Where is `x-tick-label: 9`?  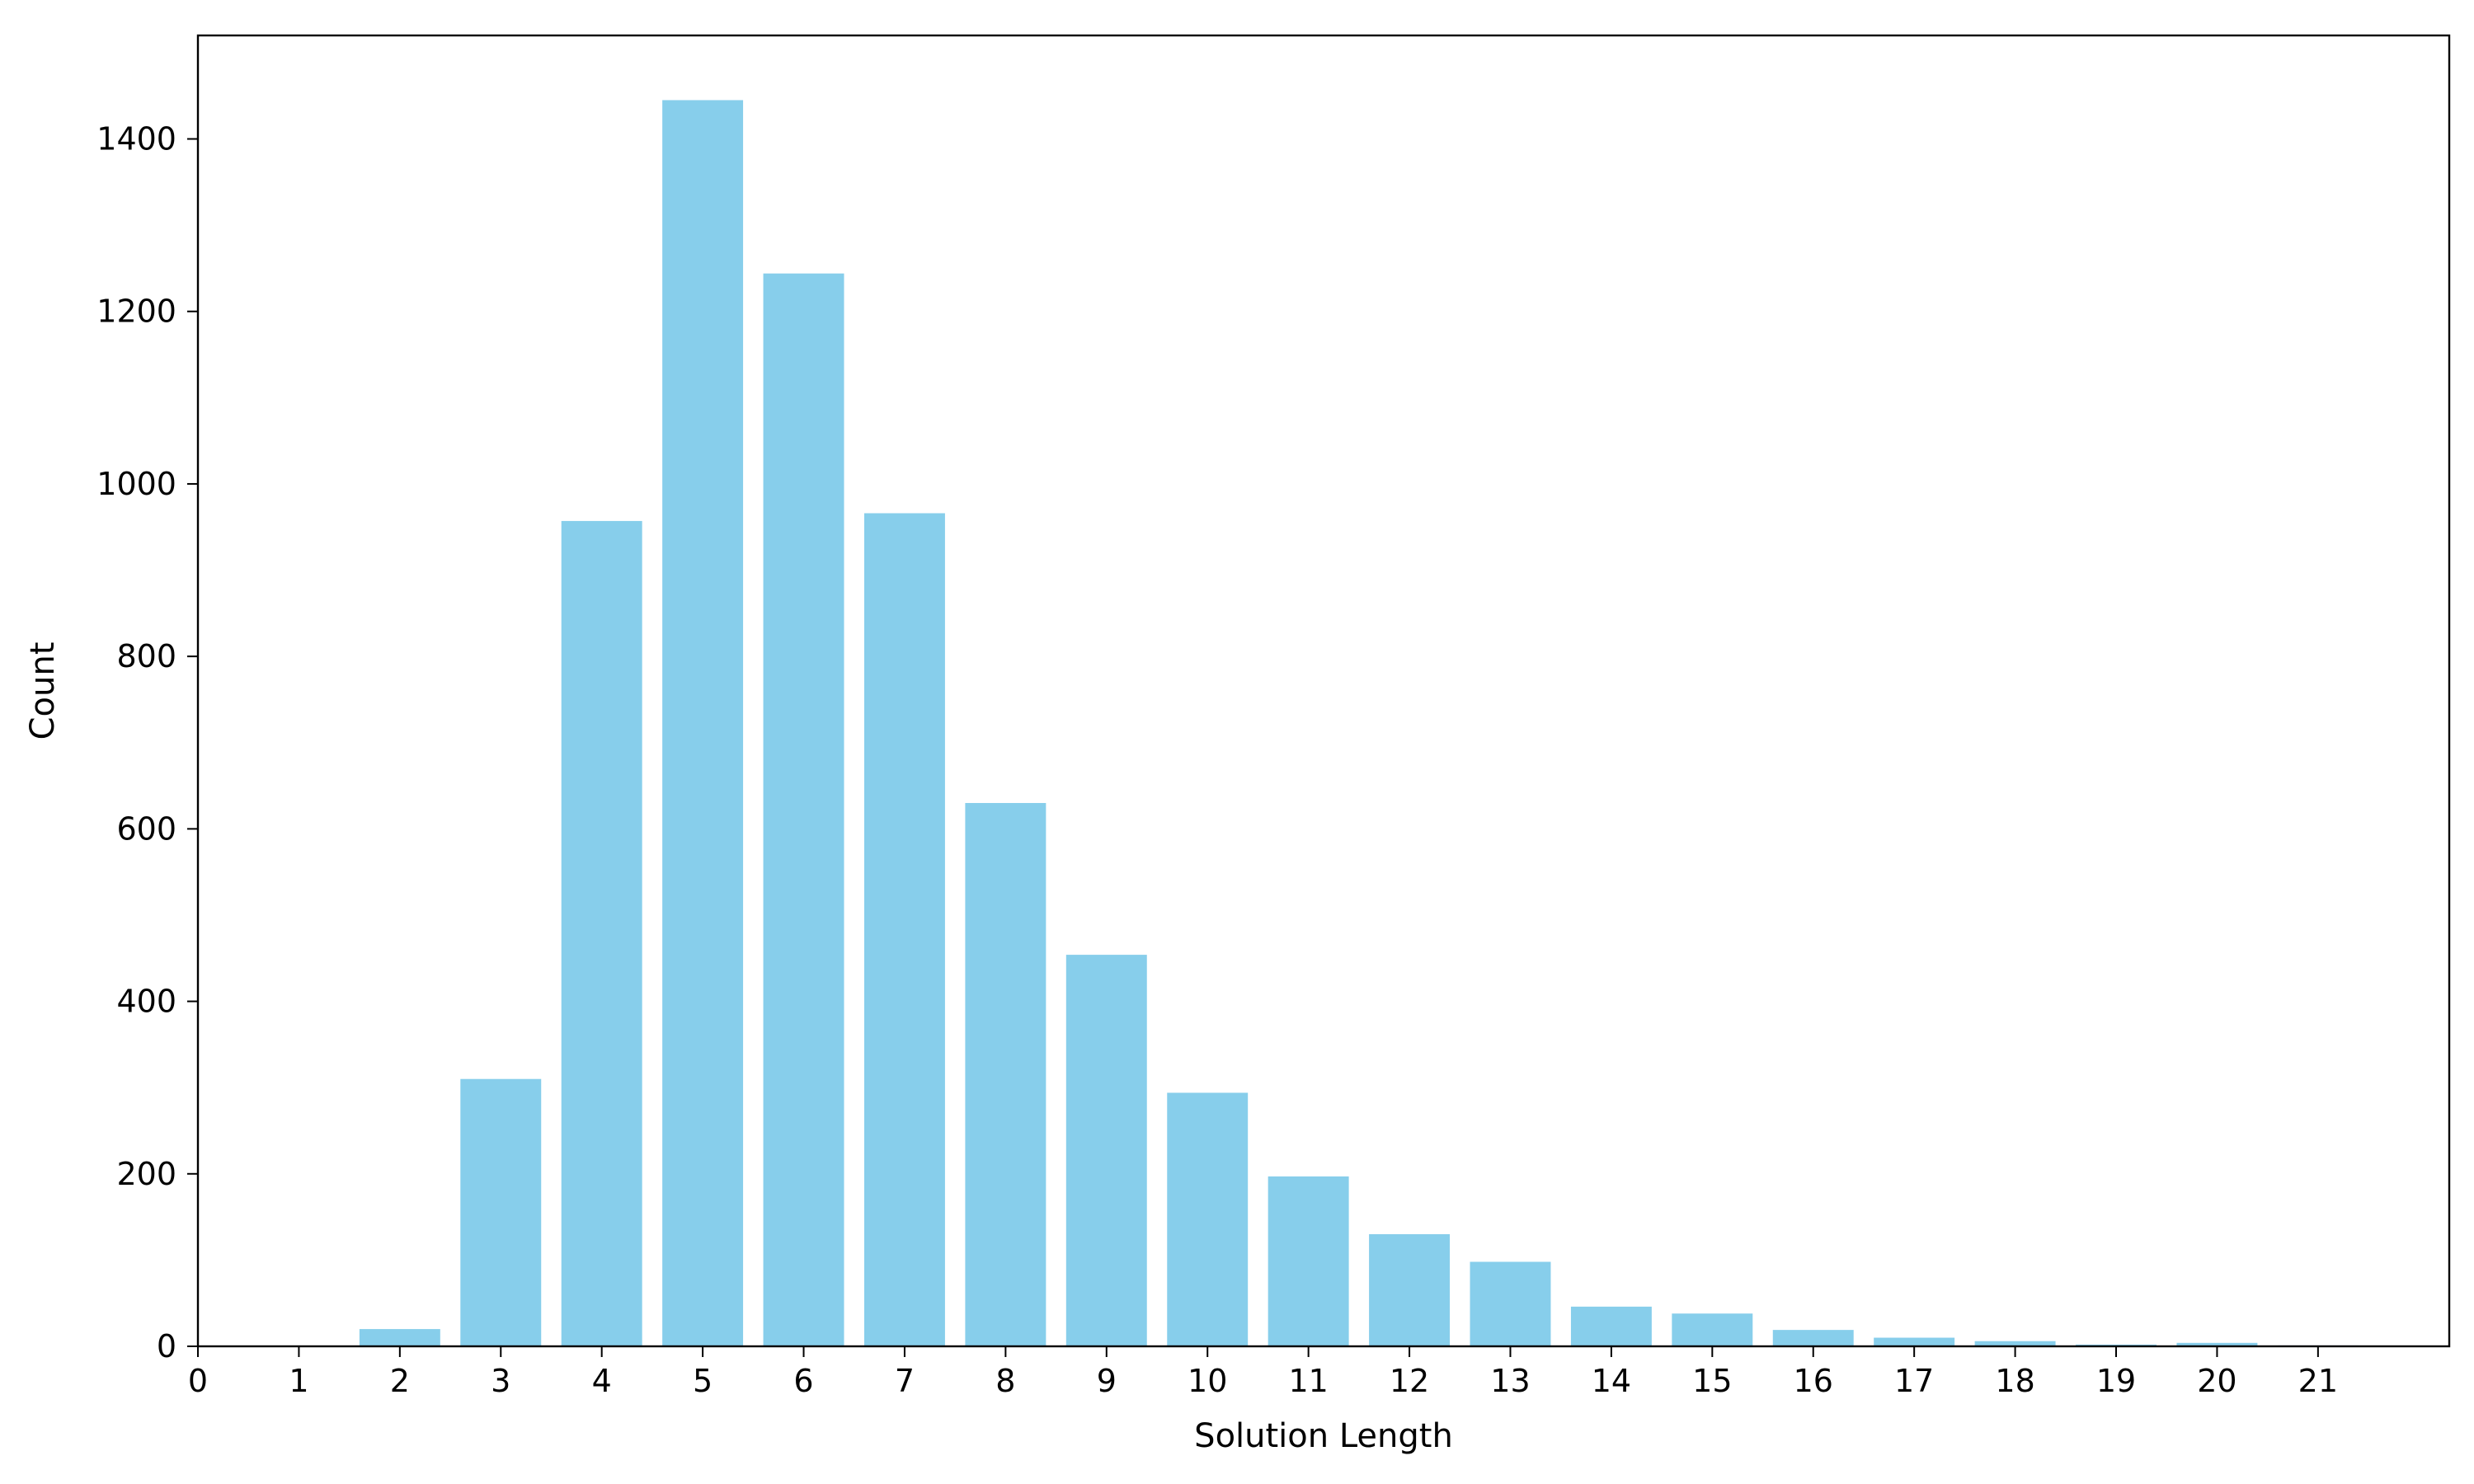
x-tick-label: 9 is located at coordinates (1107, 1381).